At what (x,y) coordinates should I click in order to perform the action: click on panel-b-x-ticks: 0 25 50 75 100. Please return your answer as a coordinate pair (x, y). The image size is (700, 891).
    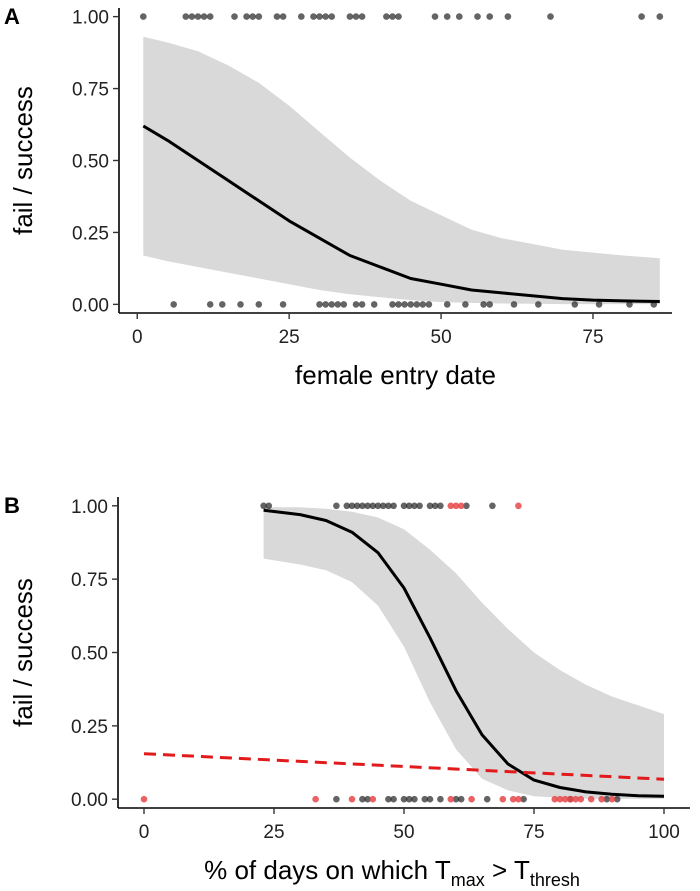
    Looking at the image, I should click on (409, 825).